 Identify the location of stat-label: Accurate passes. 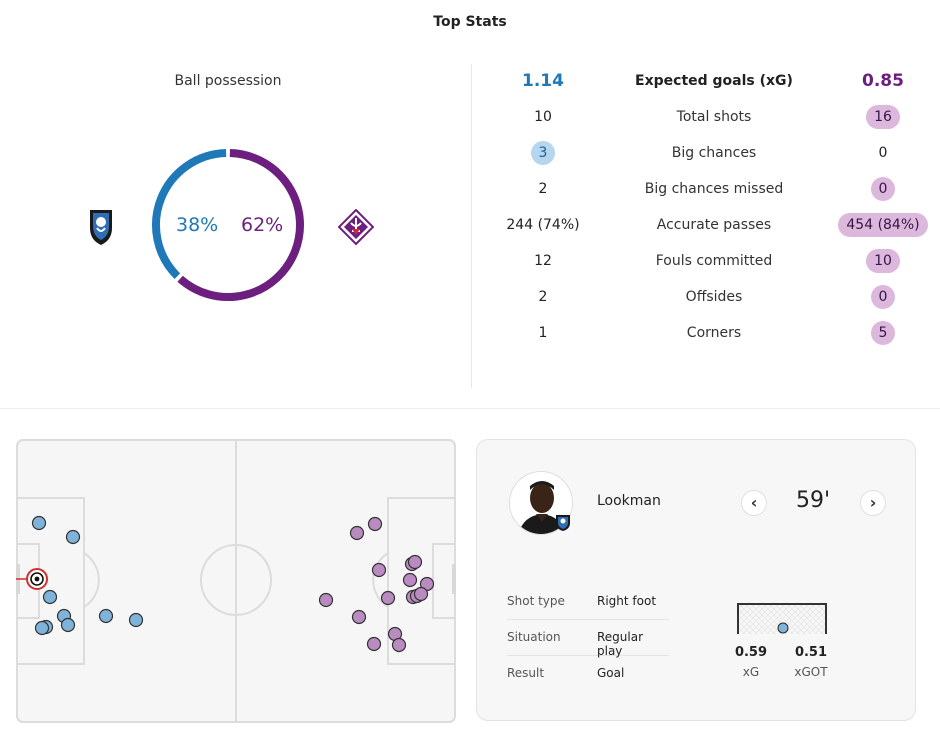
(714, 225).